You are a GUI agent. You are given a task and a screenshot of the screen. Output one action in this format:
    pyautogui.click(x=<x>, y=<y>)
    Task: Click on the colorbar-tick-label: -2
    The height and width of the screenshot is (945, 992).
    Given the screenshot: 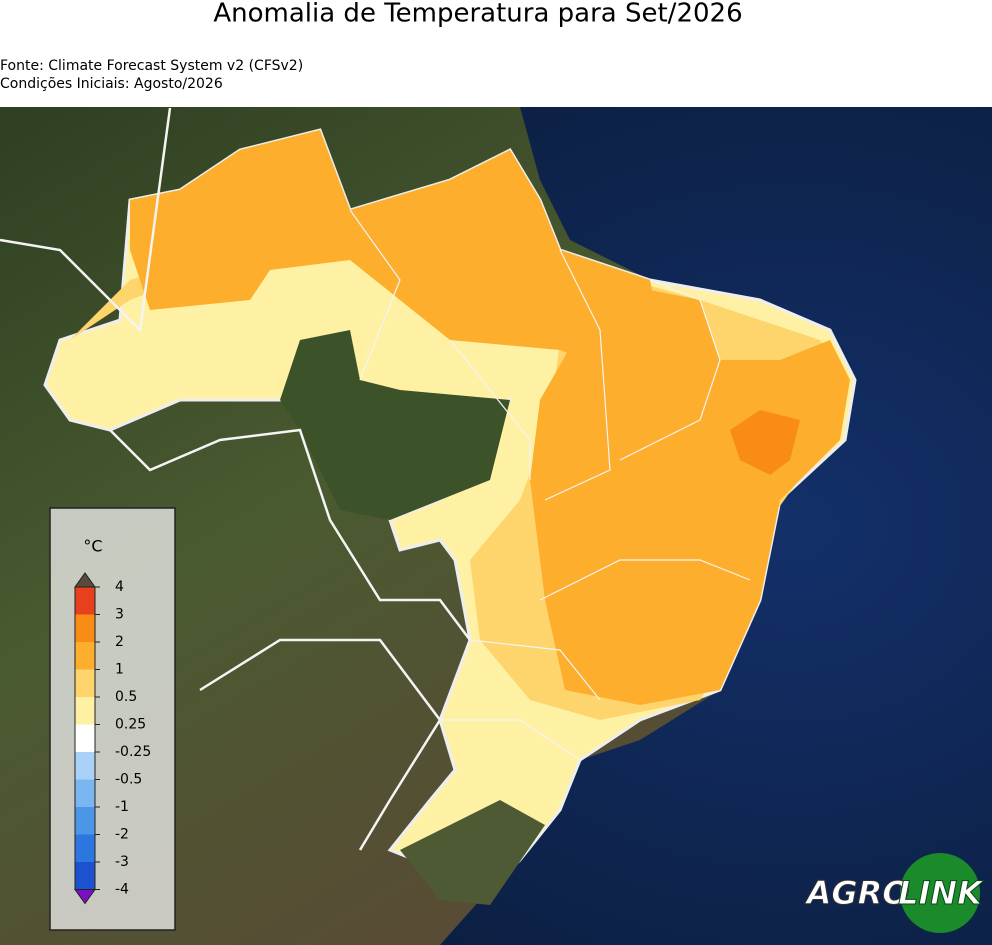 What is the action you would take?
    pyautogui.click(x=122, y=835)
    